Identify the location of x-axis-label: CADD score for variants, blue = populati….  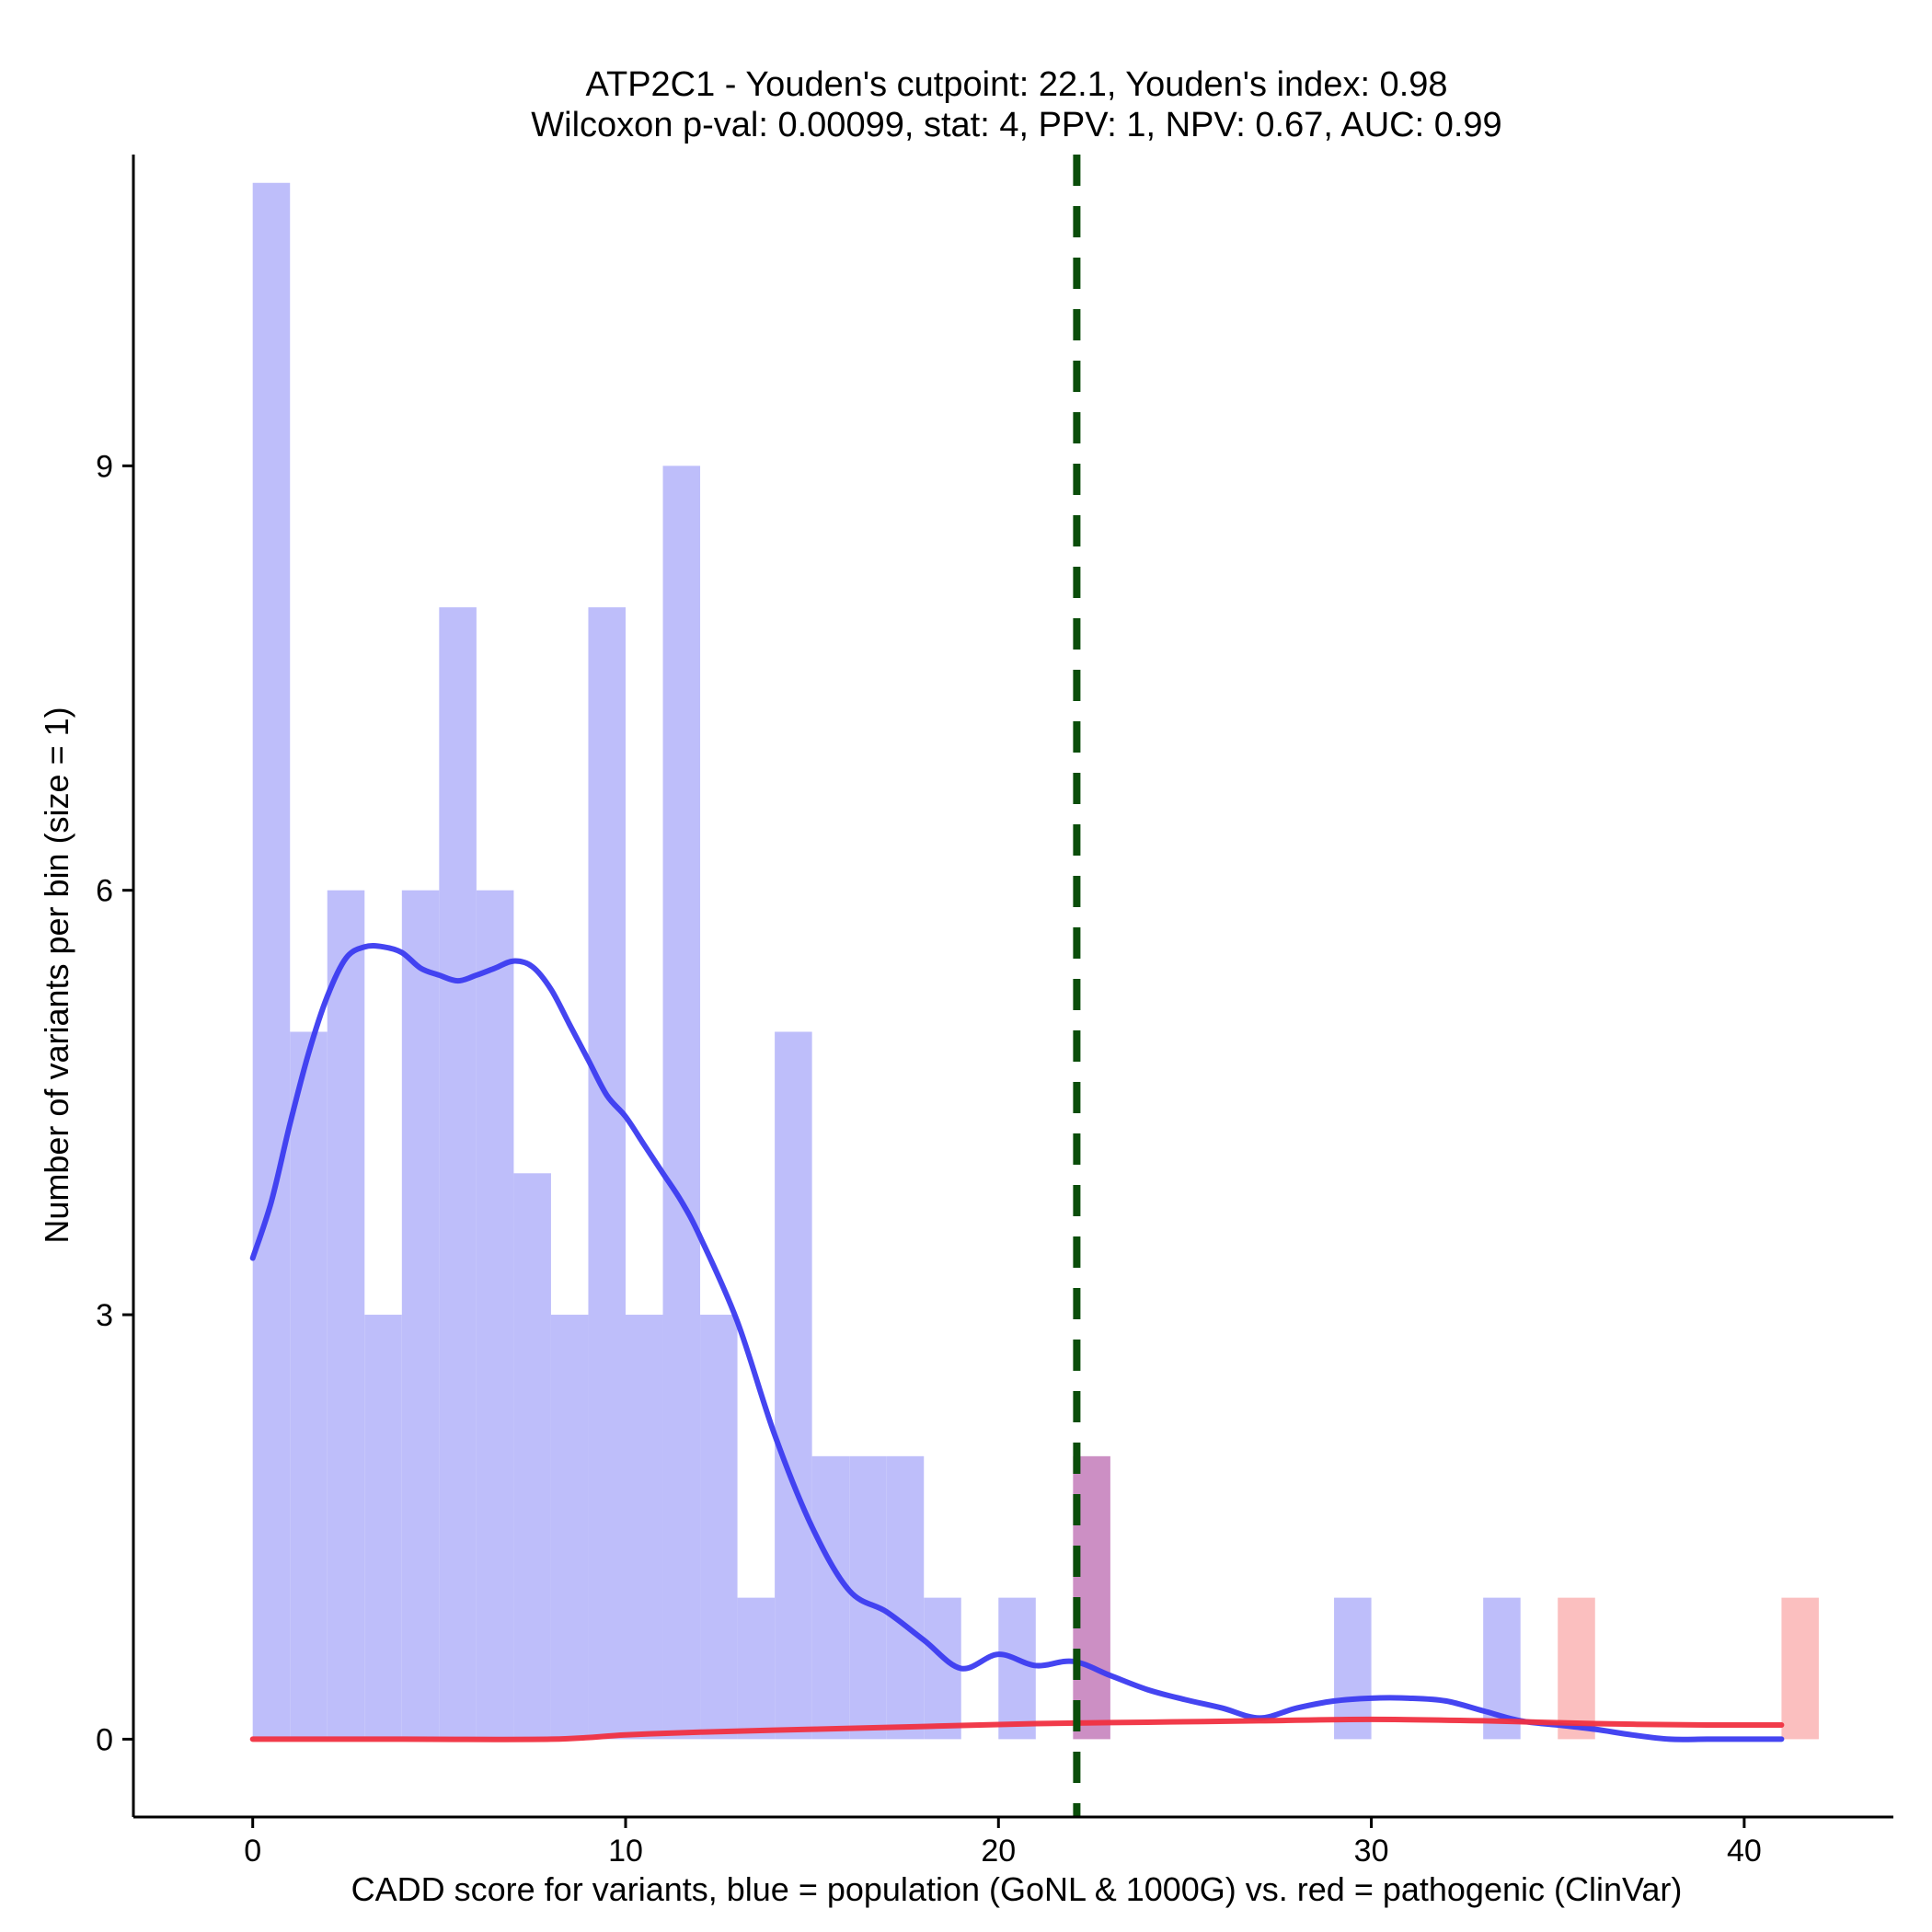
(1017, 1889).